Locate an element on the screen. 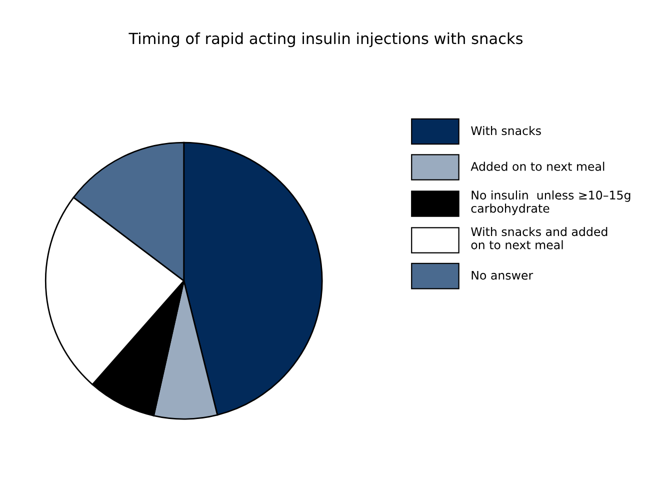 This screenshot has width=652, height=497. legend-label: Added on to next meal is located at coordinates (537, 166).